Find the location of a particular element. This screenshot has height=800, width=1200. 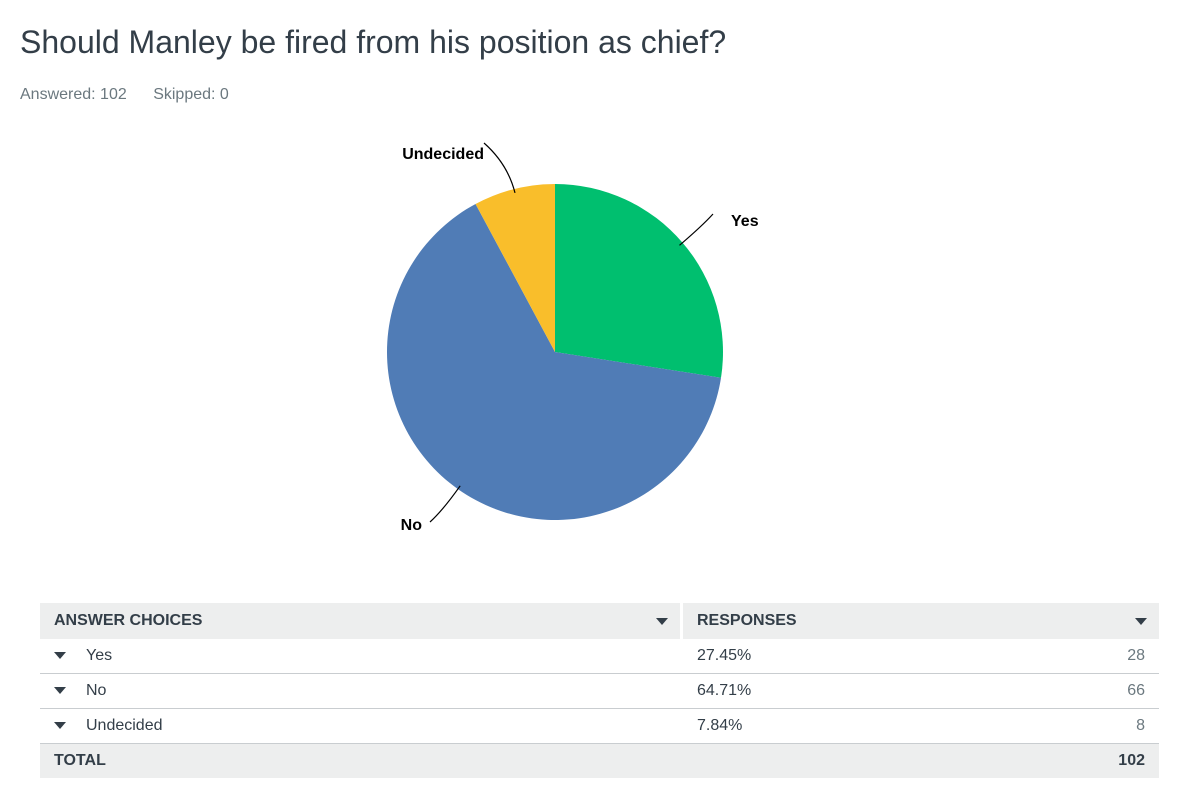

answered-count: Answered: 102 is located at coordinates (73, 94).